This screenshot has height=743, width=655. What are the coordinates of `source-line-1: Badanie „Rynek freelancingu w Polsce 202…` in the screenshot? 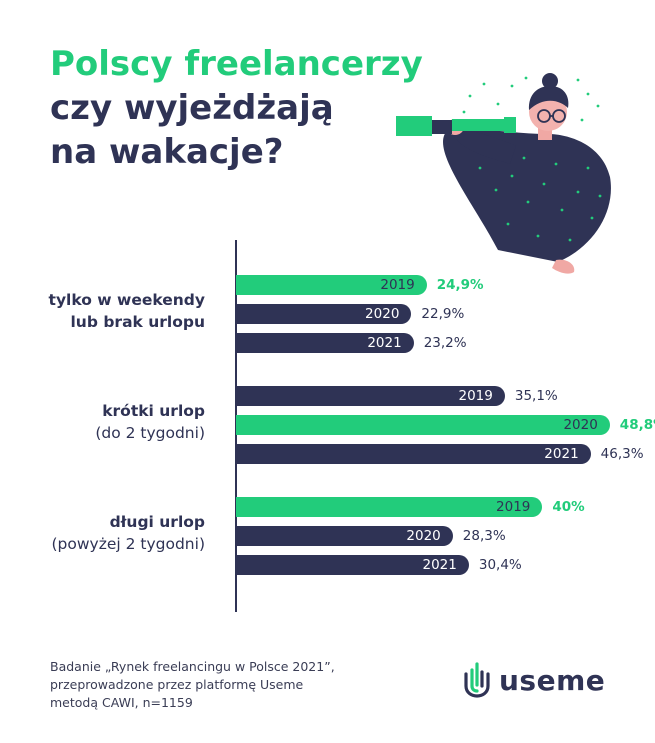 It's located at (192, 666).